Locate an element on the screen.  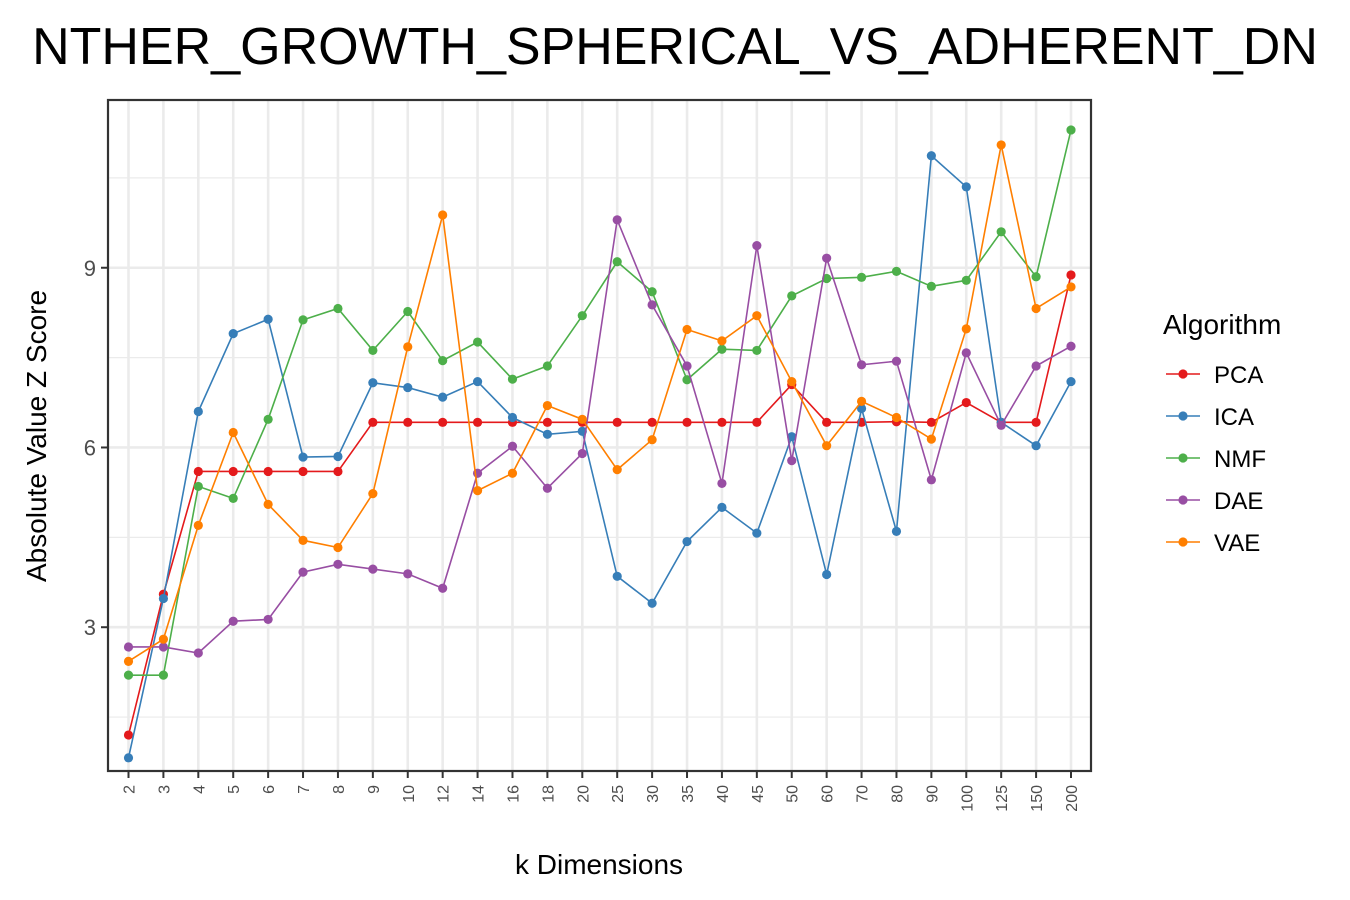
legend-item-nmf: NMF is located at coordinates (1216, 459).